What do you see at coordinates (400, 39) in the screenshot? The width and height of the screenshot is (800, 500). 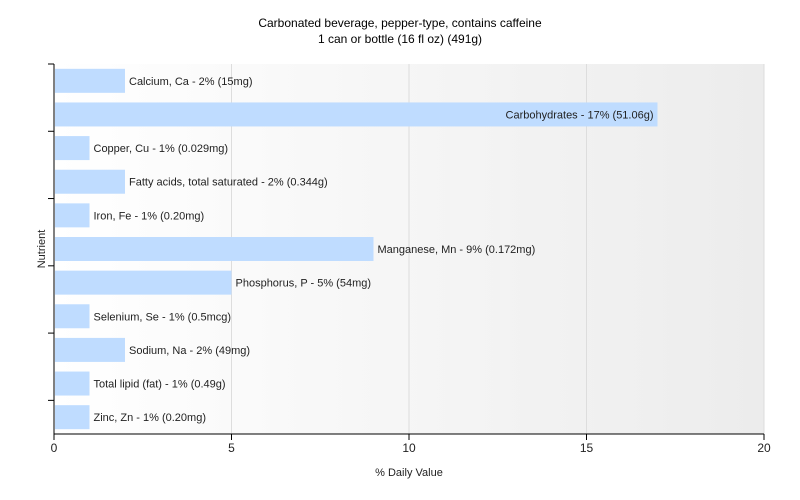 I see `chart-subtitle: 1 can or bottle (16 fl oz) (491g)` at bounding box center [400, 39].